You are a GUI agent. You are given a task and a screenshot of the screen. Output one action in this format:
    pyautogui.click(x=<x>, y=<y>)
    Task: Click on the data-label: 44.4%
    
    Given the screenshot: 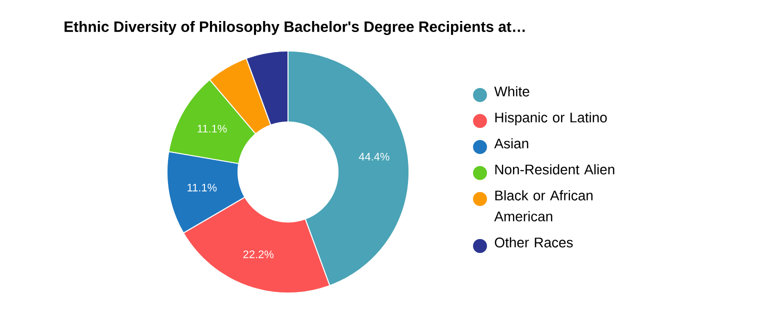 What is the action you would take?
    pyautogui.click(x=374, y=156)
    